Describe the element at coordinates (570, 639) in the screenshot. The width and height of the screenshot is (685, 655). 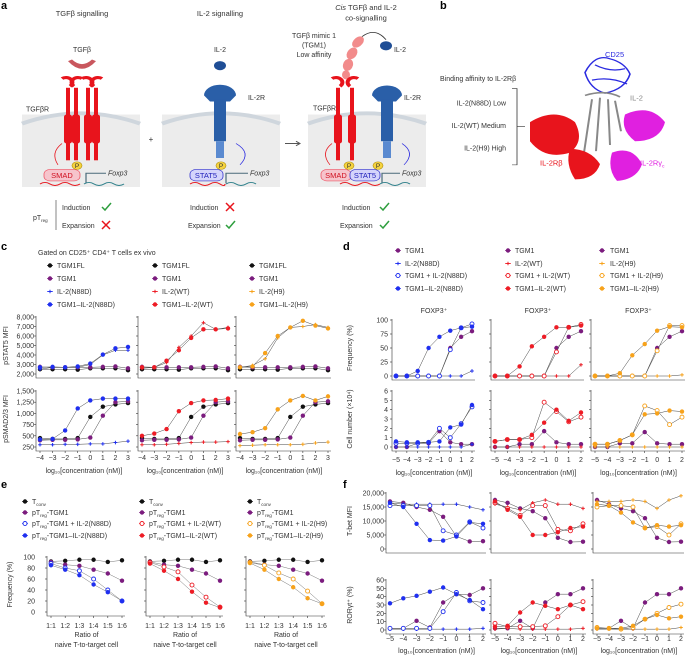
I see `x-tick-label: 1` at that location.